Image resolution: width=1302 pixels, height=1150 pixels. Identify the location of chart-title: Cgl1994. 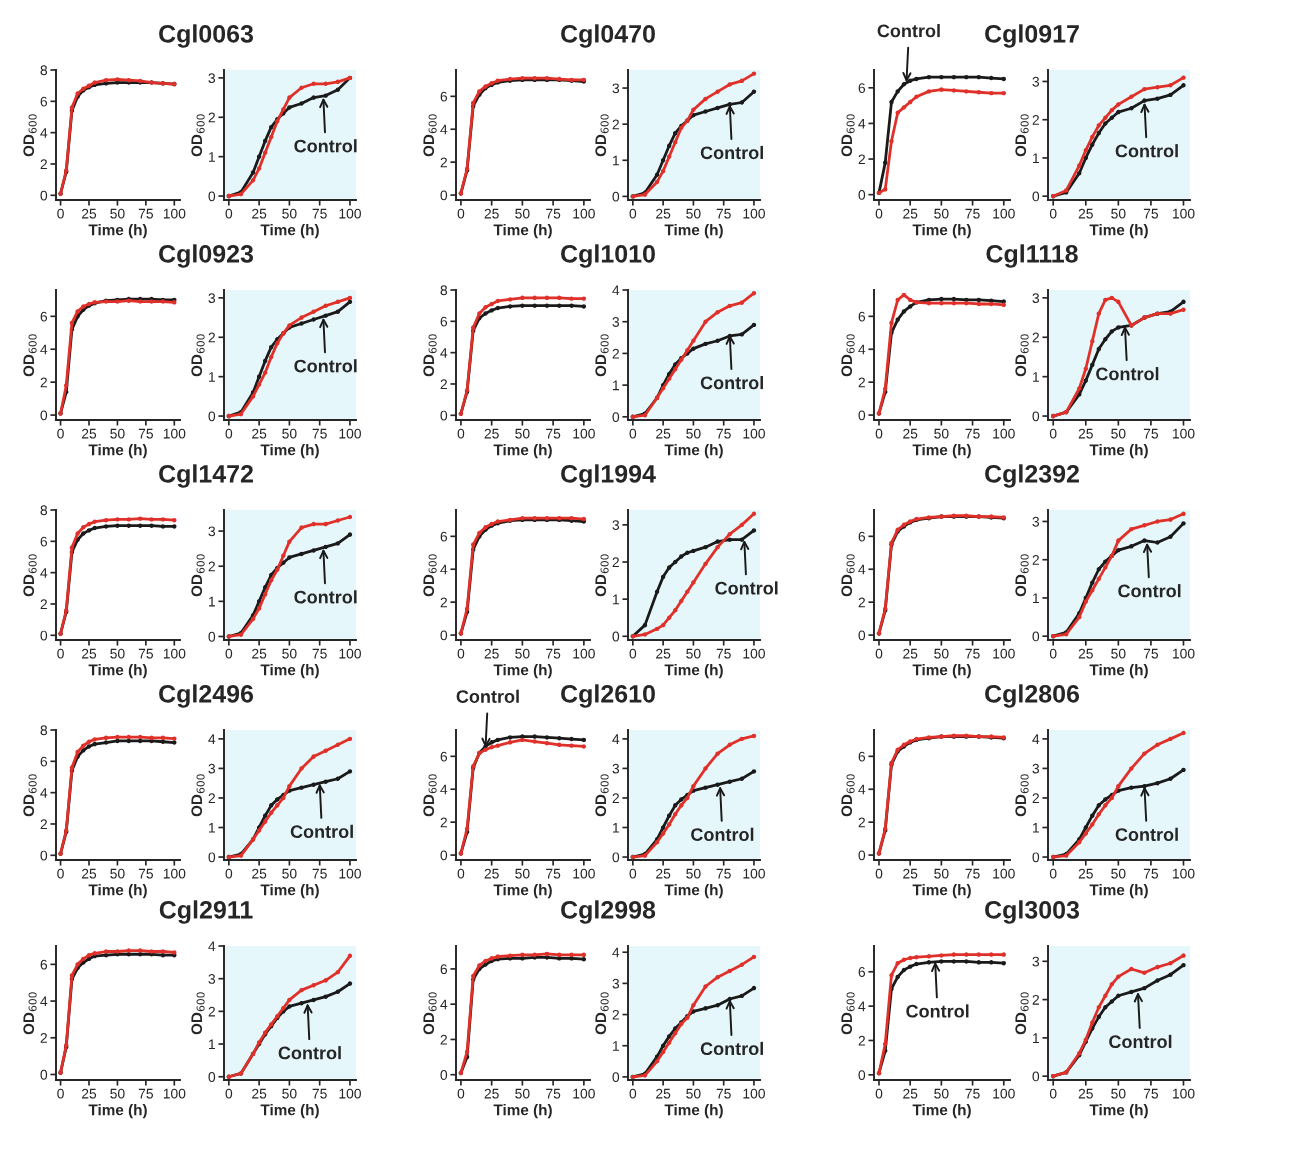
(608, 476).